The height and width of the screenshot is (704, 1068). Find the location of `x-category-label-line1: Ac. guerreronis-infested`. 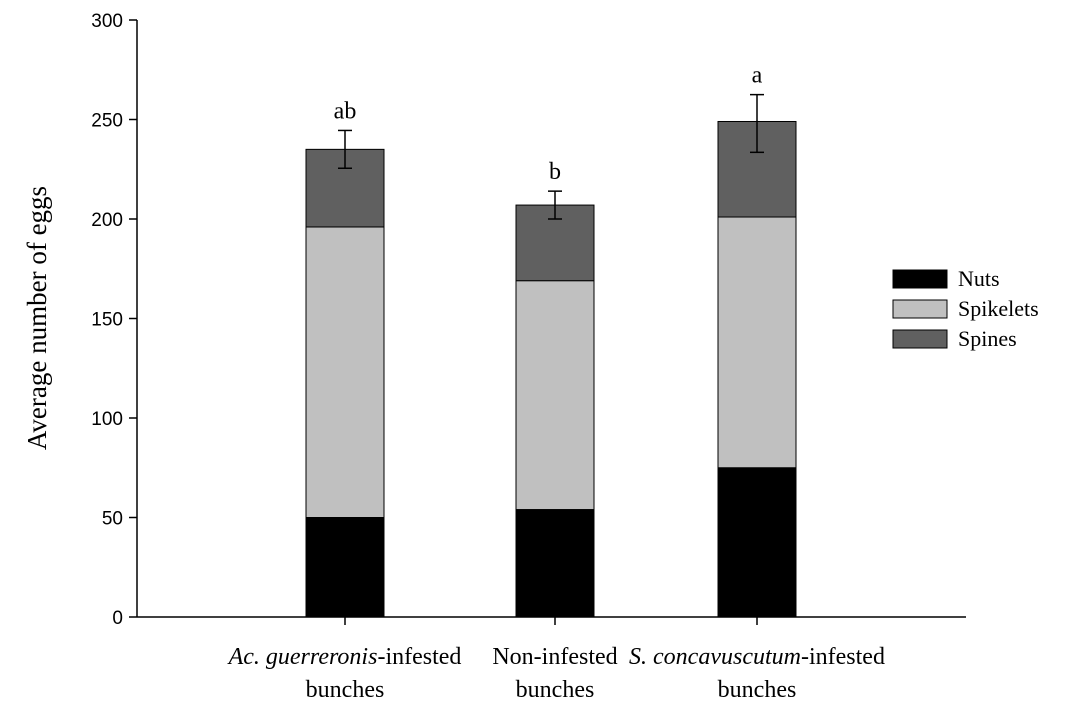

x-category-label-line1: Ac. guerreronis-infested is located at coordinates (344, 657).